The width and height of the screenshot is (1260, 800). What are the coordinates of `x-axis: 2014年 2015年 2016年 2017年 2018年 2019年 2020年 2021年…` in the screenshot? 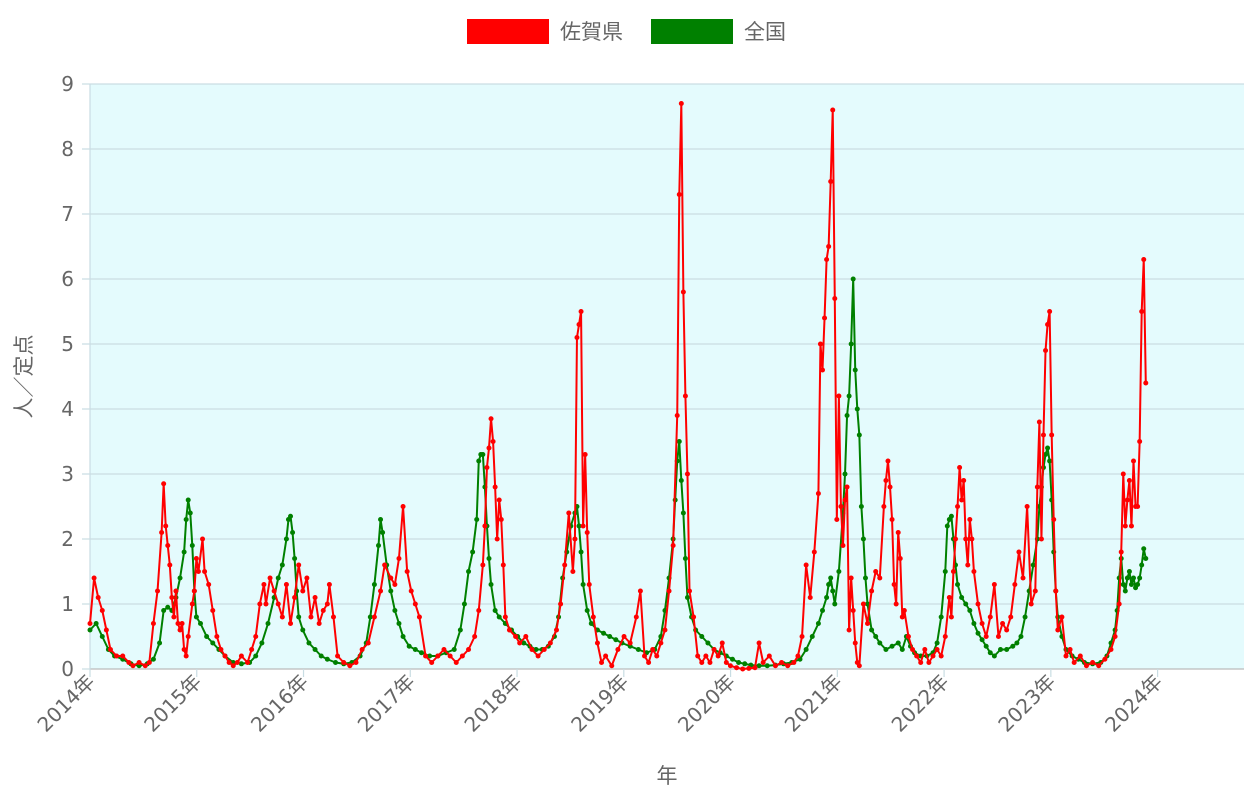 It's located at (599, 703).